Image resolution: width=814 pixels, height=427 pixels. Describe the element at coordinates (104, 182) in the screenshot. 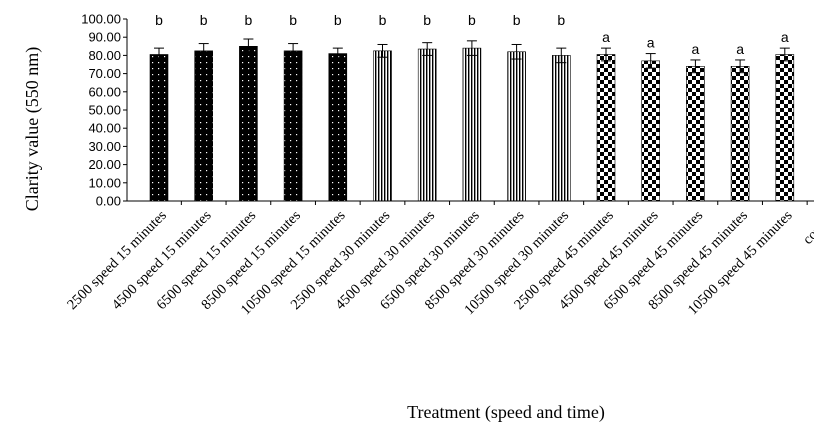

I see `y-tick-label: 10.00` at that location.